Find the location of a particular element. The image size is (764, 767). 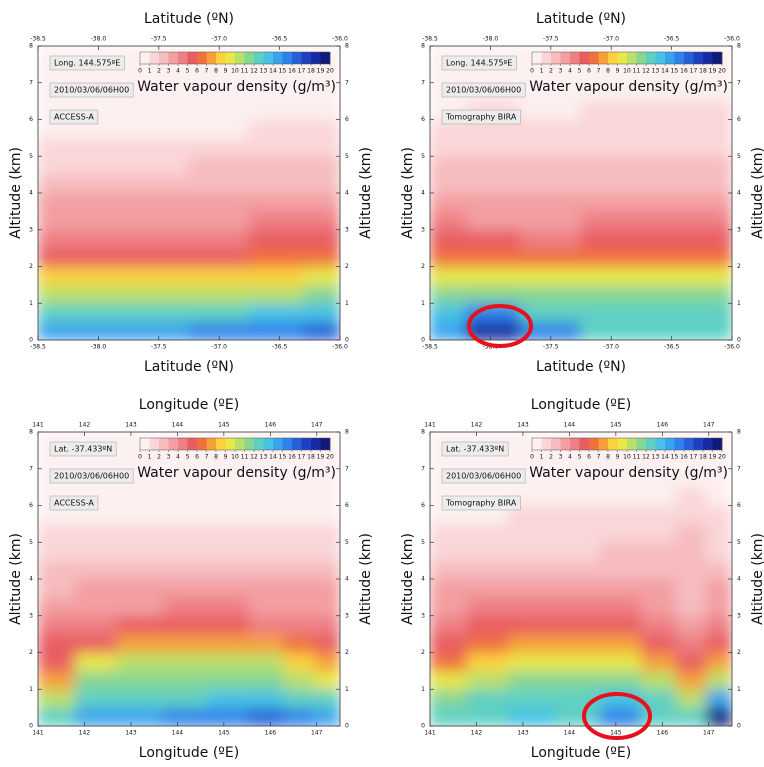

x-tick-label-top: -36.5 is located at coordinates (672, 39).